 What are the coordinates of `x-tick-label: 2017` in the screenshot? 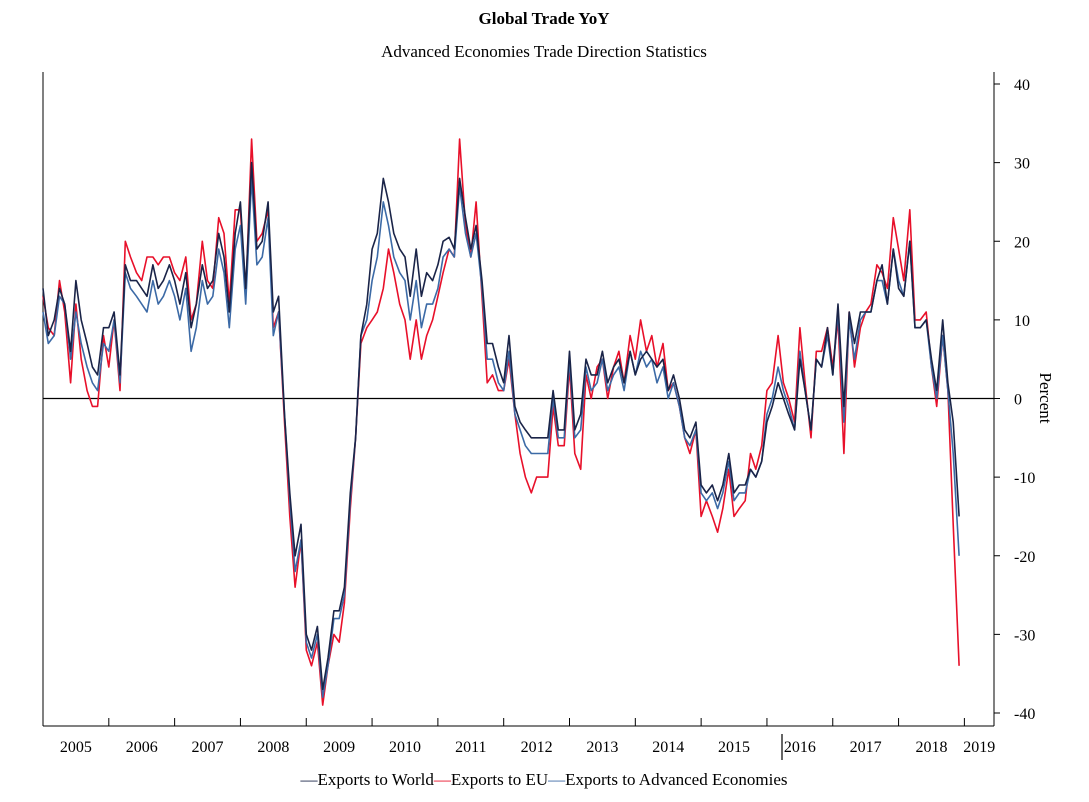 It's located at (866, 747).